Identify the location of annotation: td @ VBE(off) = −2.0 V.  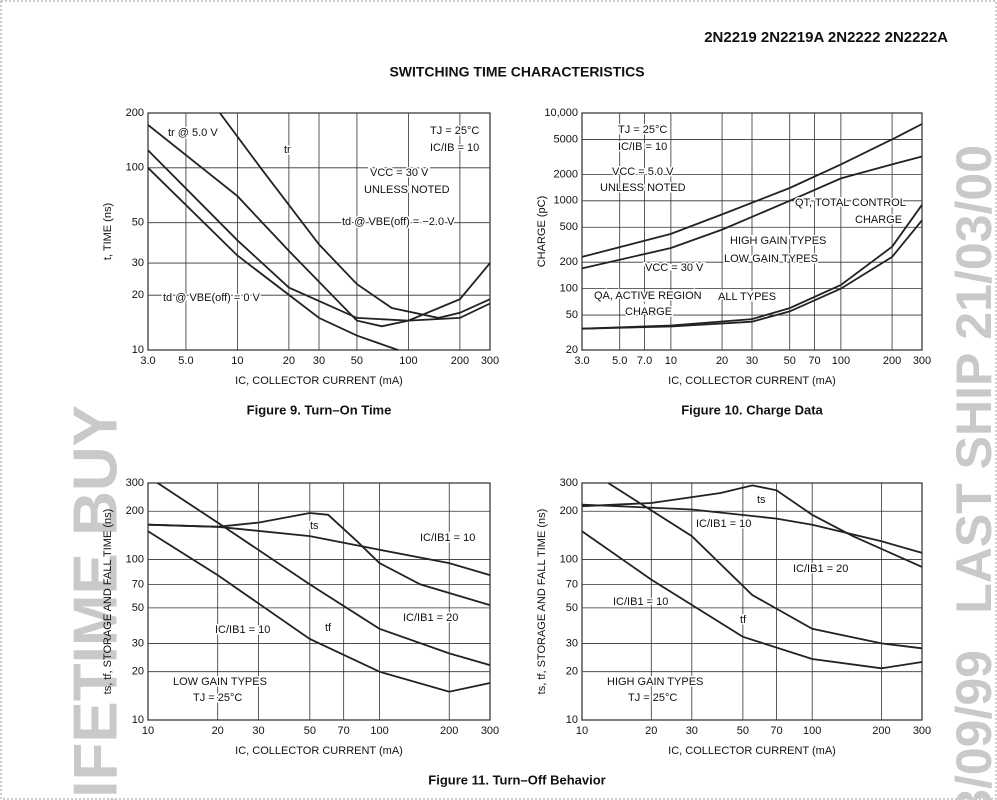
(398, 222).